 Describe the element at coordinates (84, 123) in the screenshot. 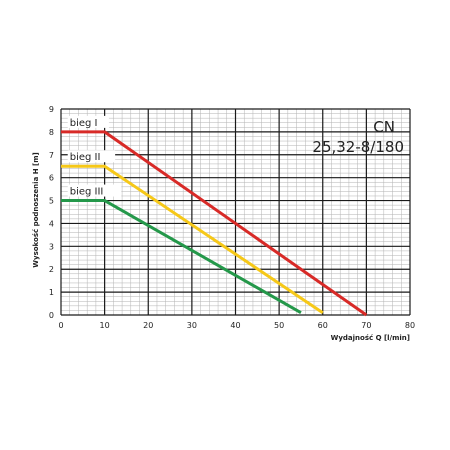

I see `series-label-bieg-i: bieg I` at that location.